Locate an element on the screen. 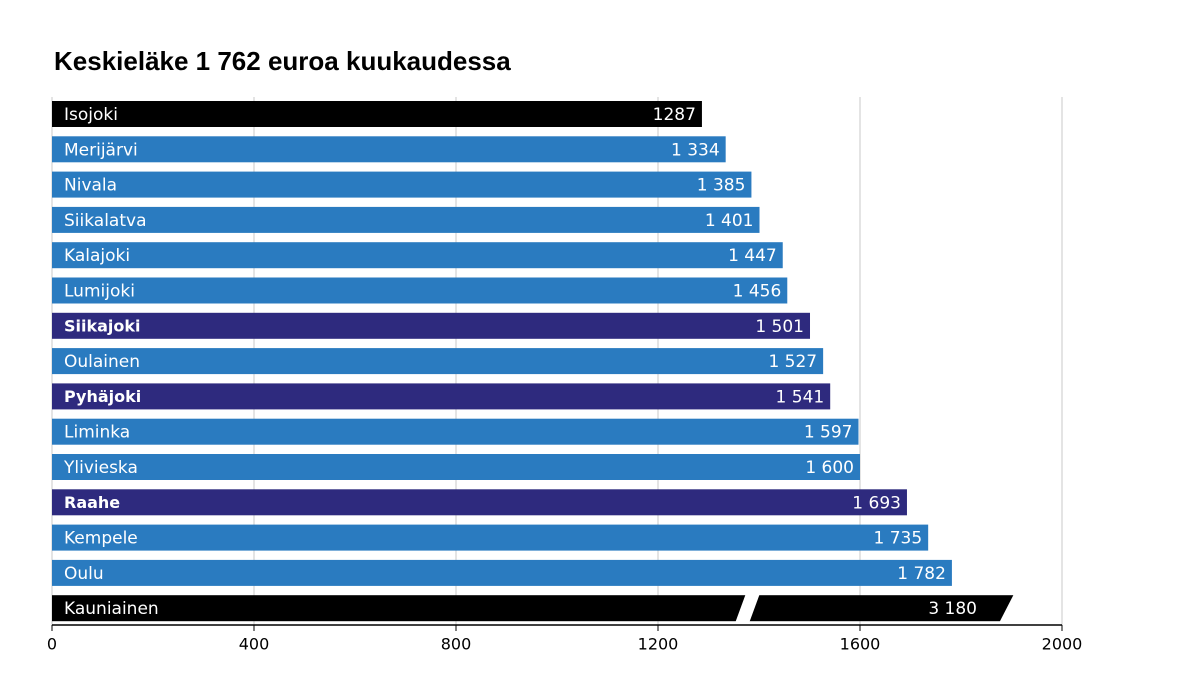 The image size is (1200, 685). value-label: 1 385 is located at coordinates (721, 186).